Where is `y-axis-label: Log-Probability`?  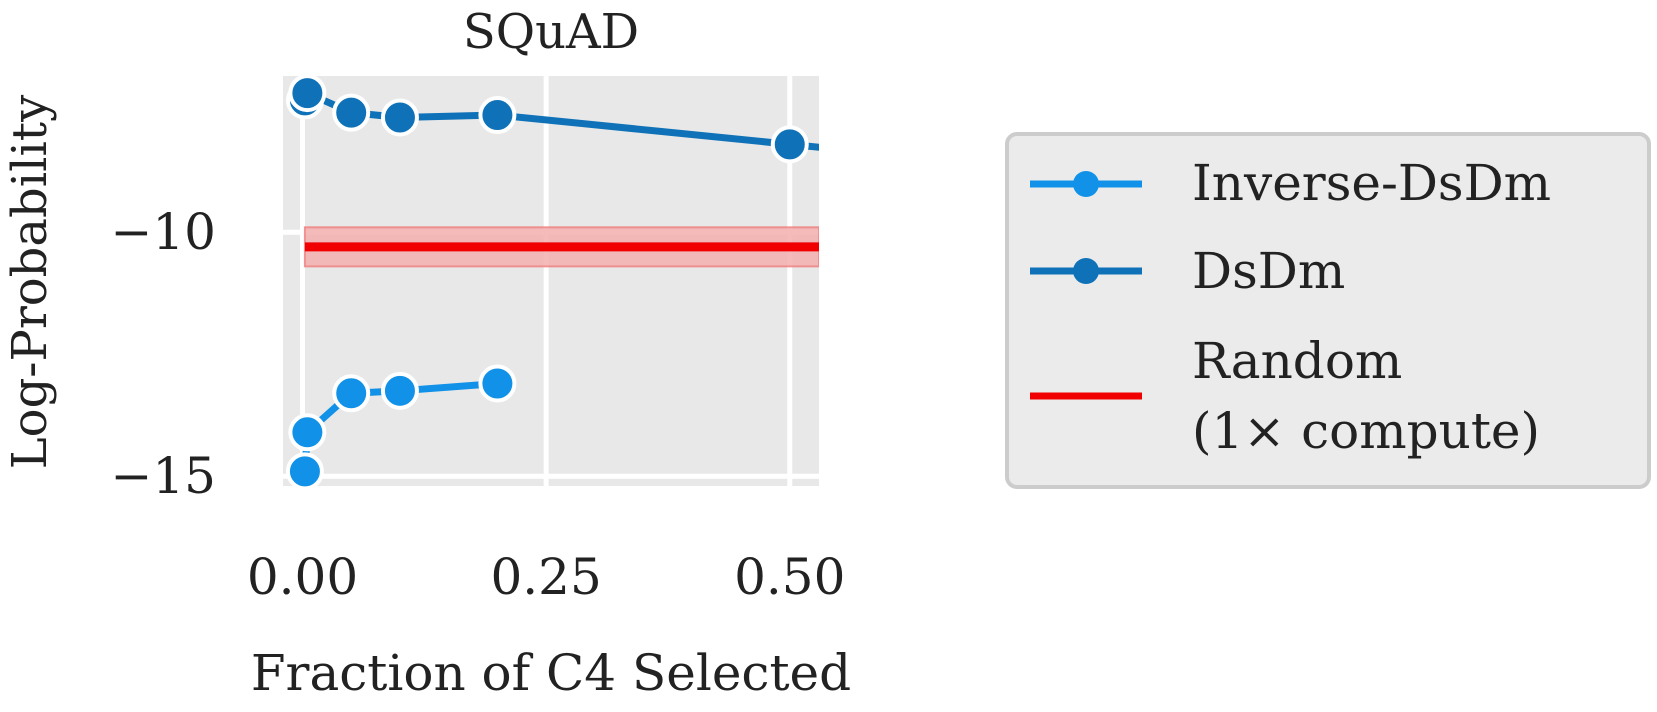 y-axis-label: Log-Probability is located at coordinates (30, 282).